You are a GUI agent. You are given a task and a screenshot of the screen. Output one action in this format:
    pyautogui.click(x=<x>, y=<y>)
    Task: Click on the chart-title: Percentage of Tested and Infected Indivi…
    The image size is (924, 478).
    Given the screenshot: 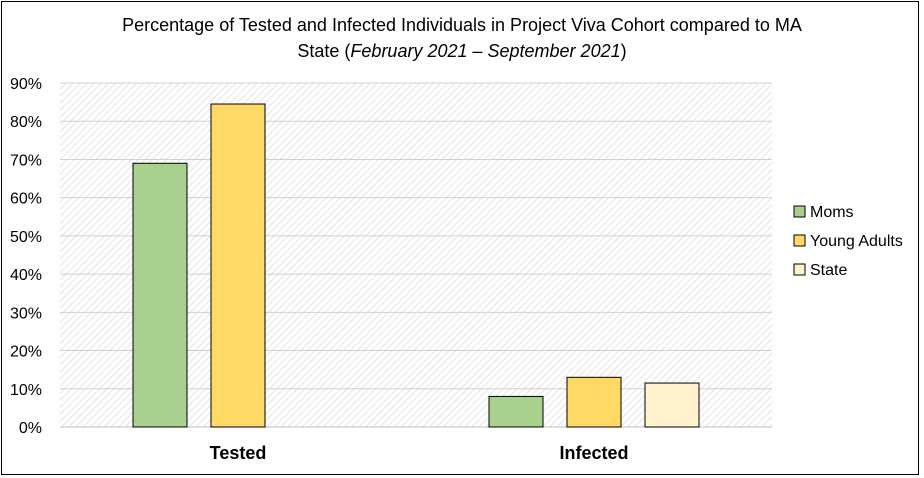 What is the action you would take?
    pyautogui.click(x=462, y=38)
    